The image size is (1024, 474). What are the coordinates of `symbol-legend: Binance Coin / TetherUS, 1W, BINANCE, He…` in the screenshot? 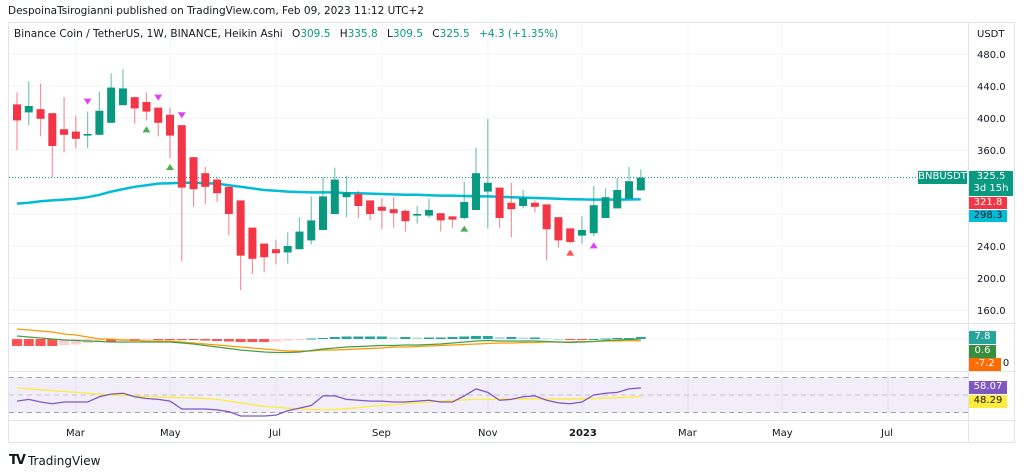 It's located at (286, 34).